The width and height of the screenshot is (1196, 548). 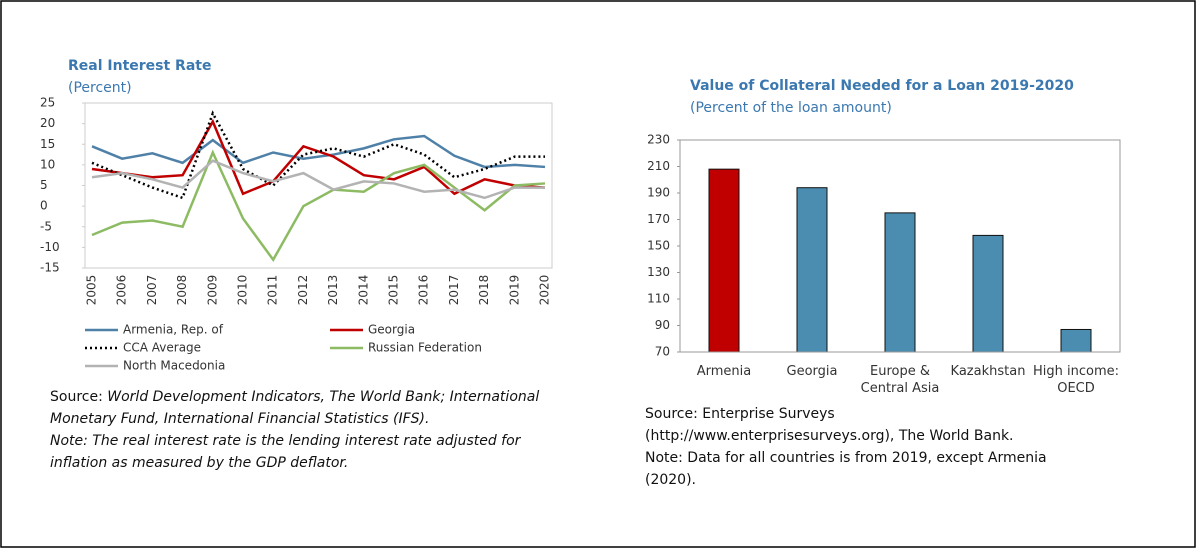 What do you see at coordinates (76, 397) in the screenshot?
I see `source-label: Source:` at bounding box center [76, 397].